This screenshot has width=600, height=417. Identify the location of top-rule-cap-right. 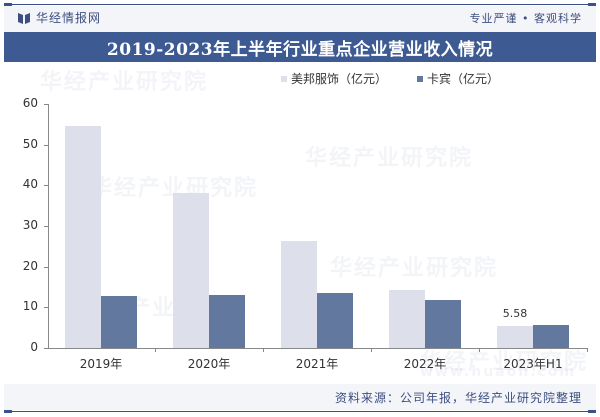
(592, 4).